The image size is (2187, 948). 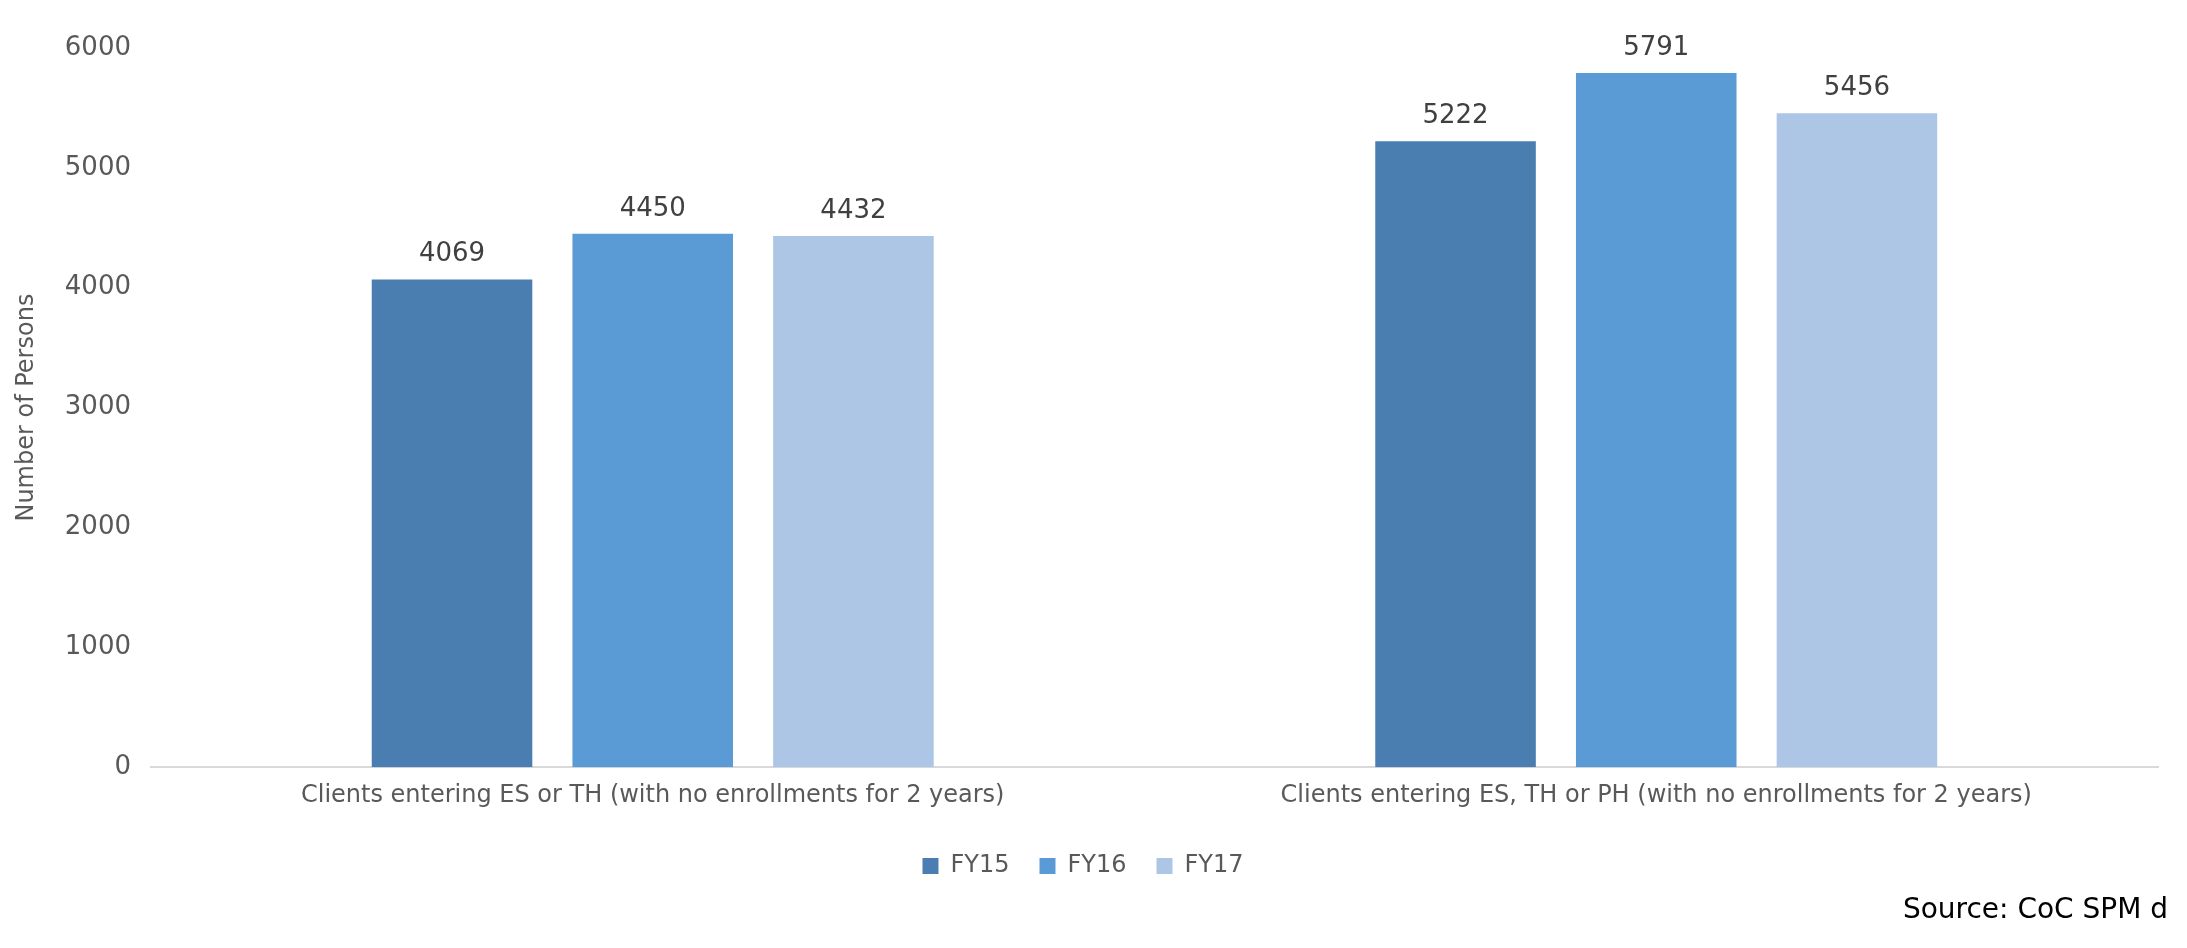 What do you see at coordinates (97, 405) in the screenshot?
I see `y-tick-label: 3000` at bounding box center [97, 405].